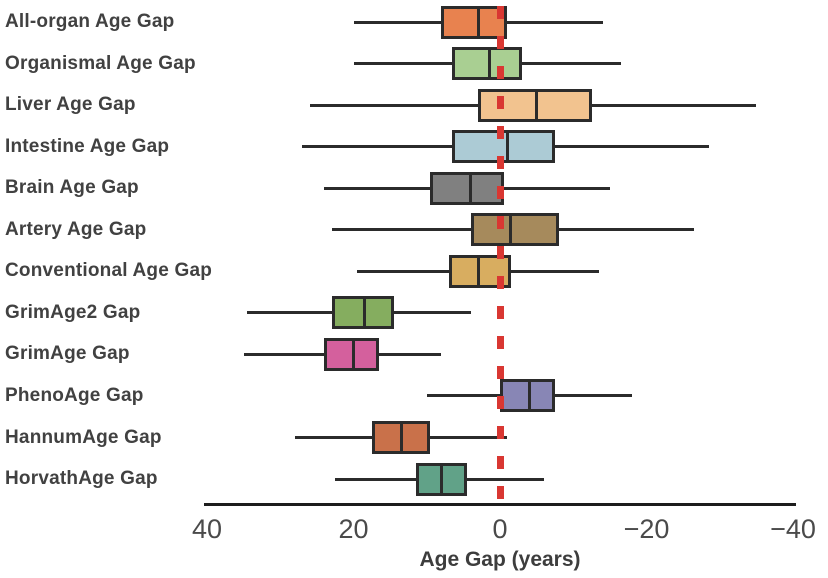 Image resolution: width=828 pixels, height=578 pixels. What do you see at coordinates (207, 529) in the screenshot?
I see `x-tick-label: 40` at bounding box center [207, 529].